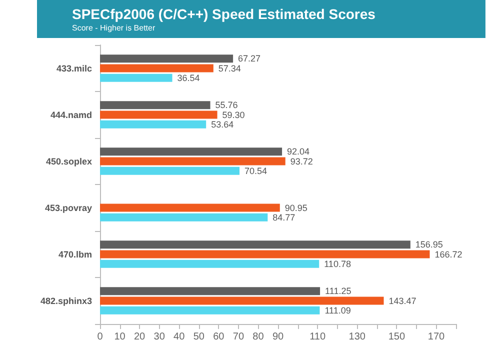 This screenshot has height=362, width=500. Describe the element at coordinates (402, 301) in the screenshot. I see `data-label: 143.47` at that location.